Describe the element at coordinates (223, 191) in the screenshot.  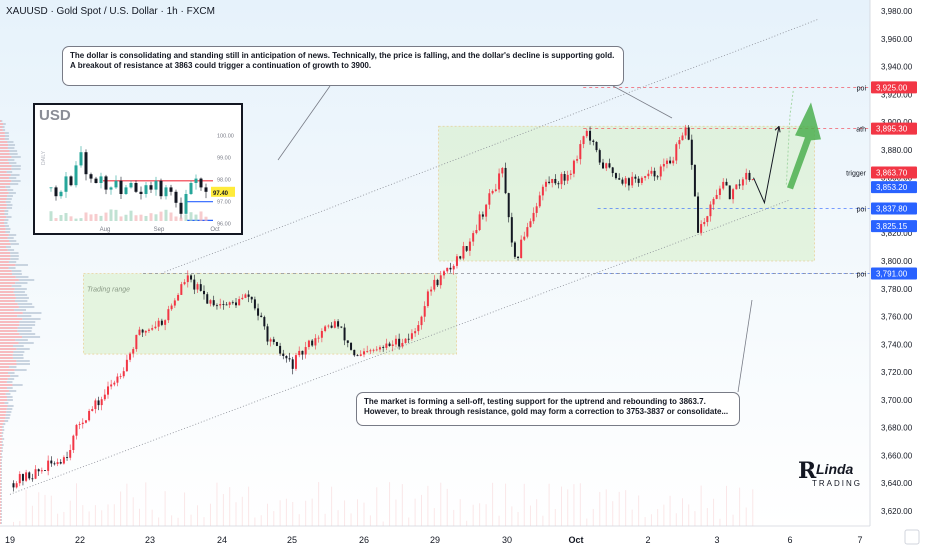
I see `inset-last-price-box` at that location.